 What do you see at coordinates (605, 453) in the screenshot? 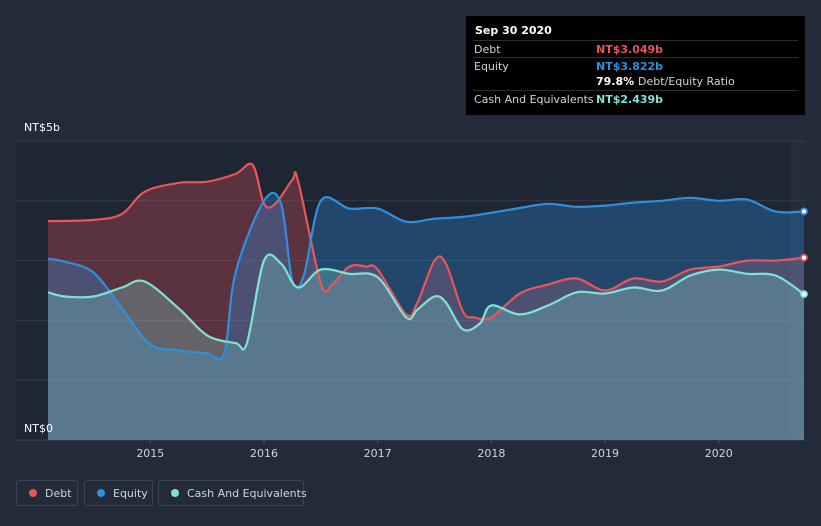
I see `x-tick-label-2019: 2019` at bounding box center [605, 453].